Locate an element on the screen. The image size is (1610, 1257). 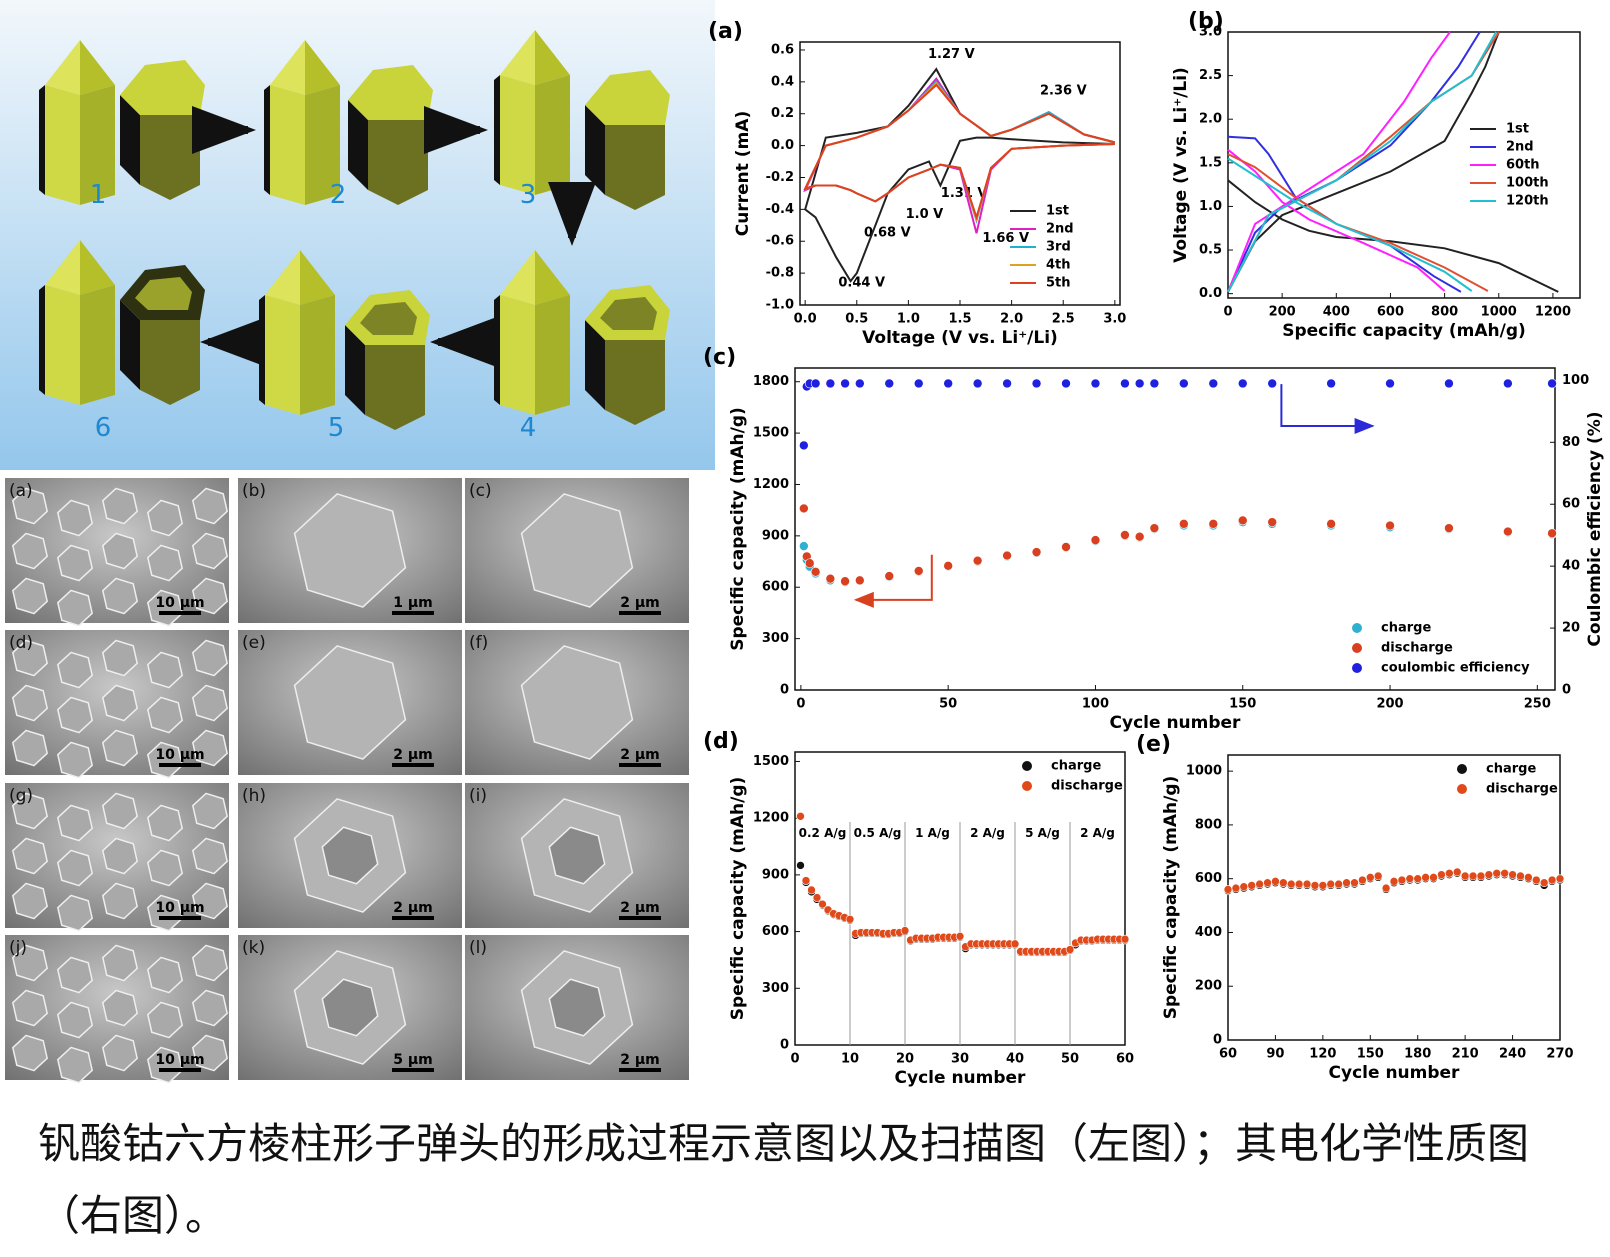
legend-swatch is located at coordinates (1462, 789).